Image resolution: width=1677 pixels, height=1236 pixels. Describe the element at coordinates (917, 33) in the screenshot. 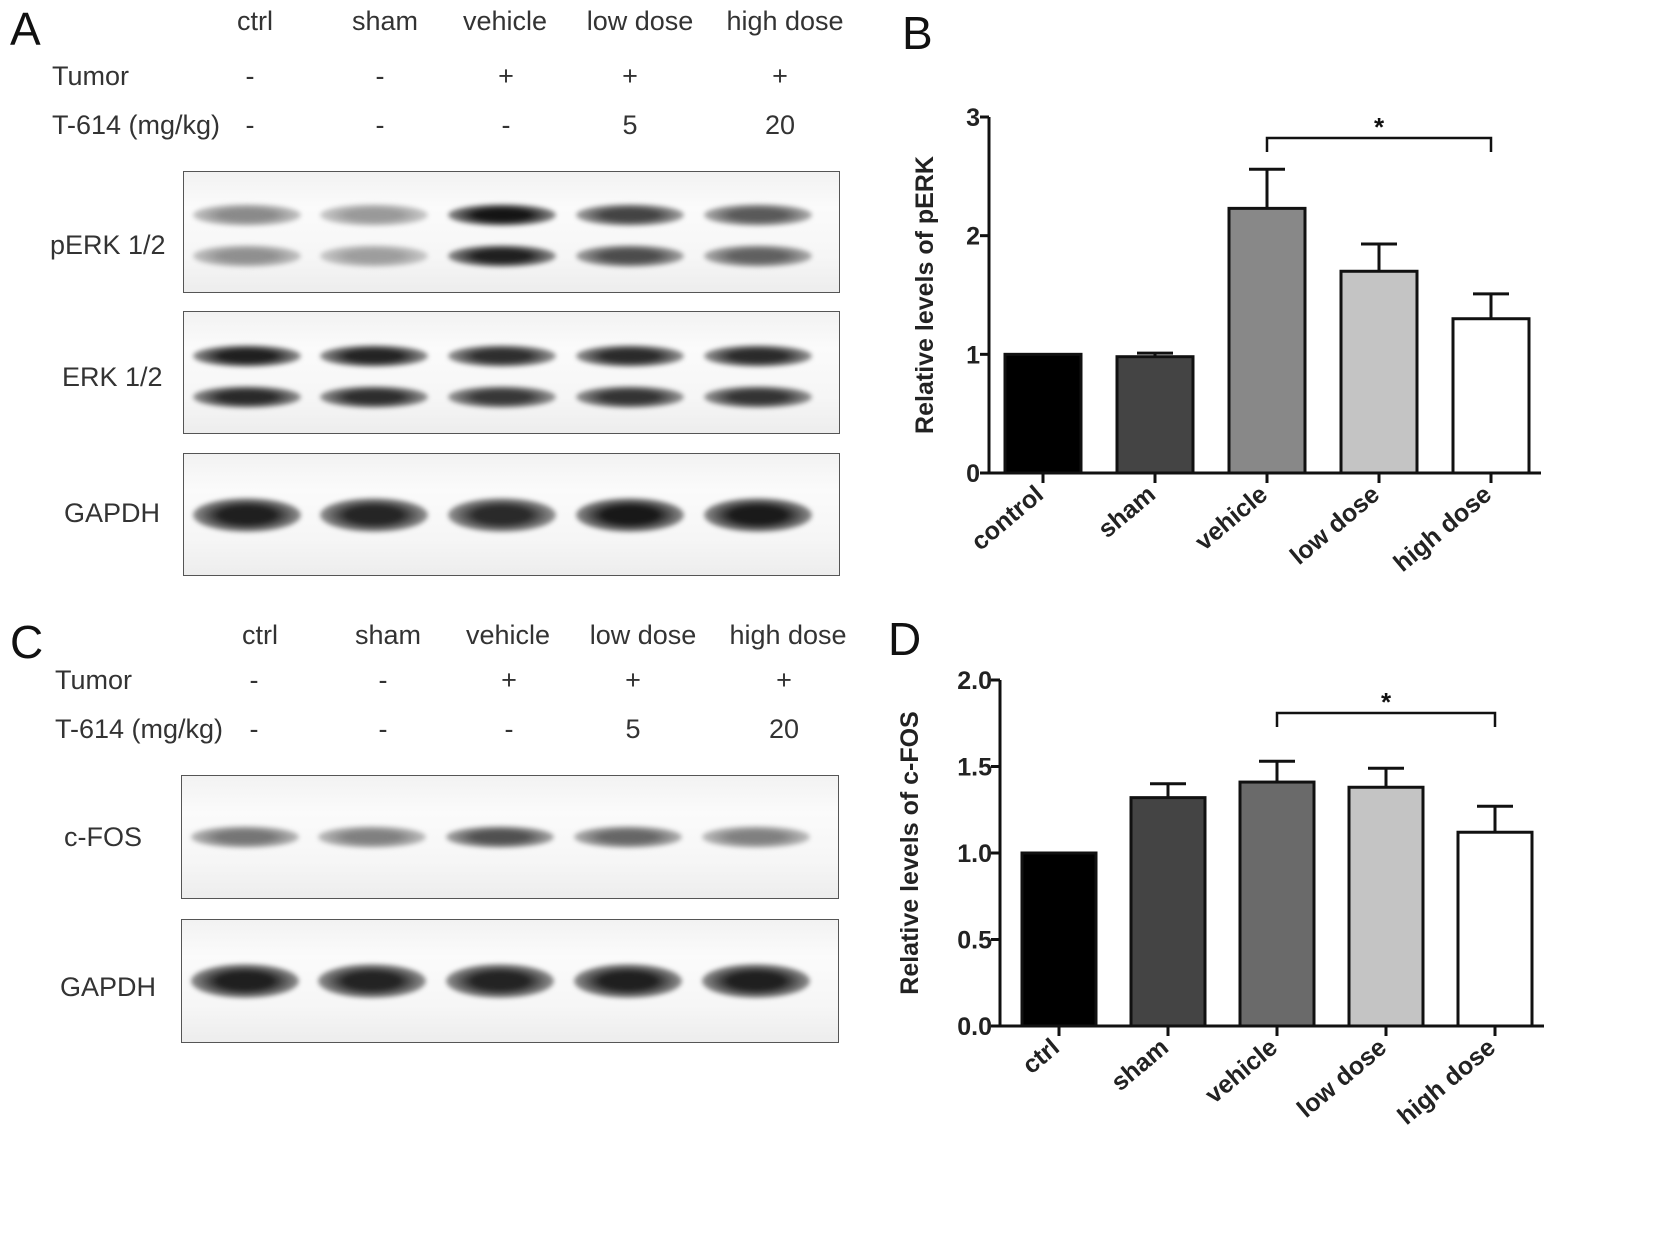

I see `panel-letter: B` at that location.